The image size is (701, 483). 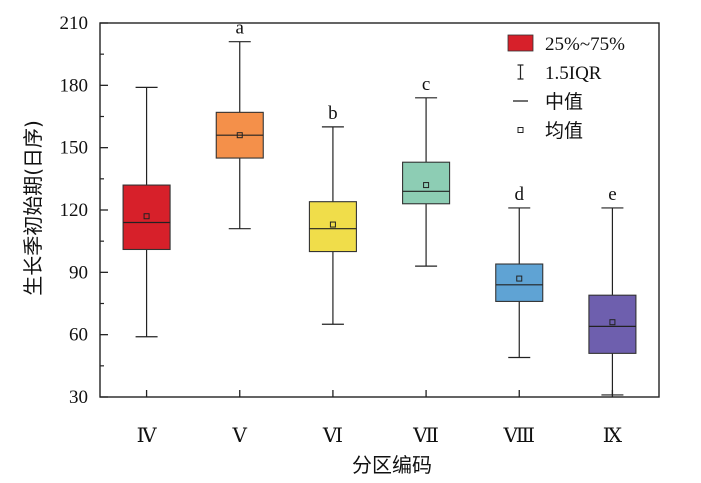 I want to click on x-axis: Ⅳ Ⅴ Ⅵ Ⅶ Ⅷ Ⅸ, so click(x=380, y=418).